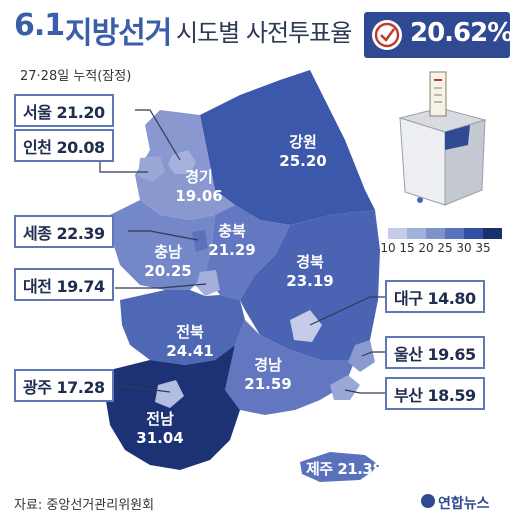  Describe the element at coordinates (37, 112) in the screenshot. I see `label-seoul-name: 서울` at that location.